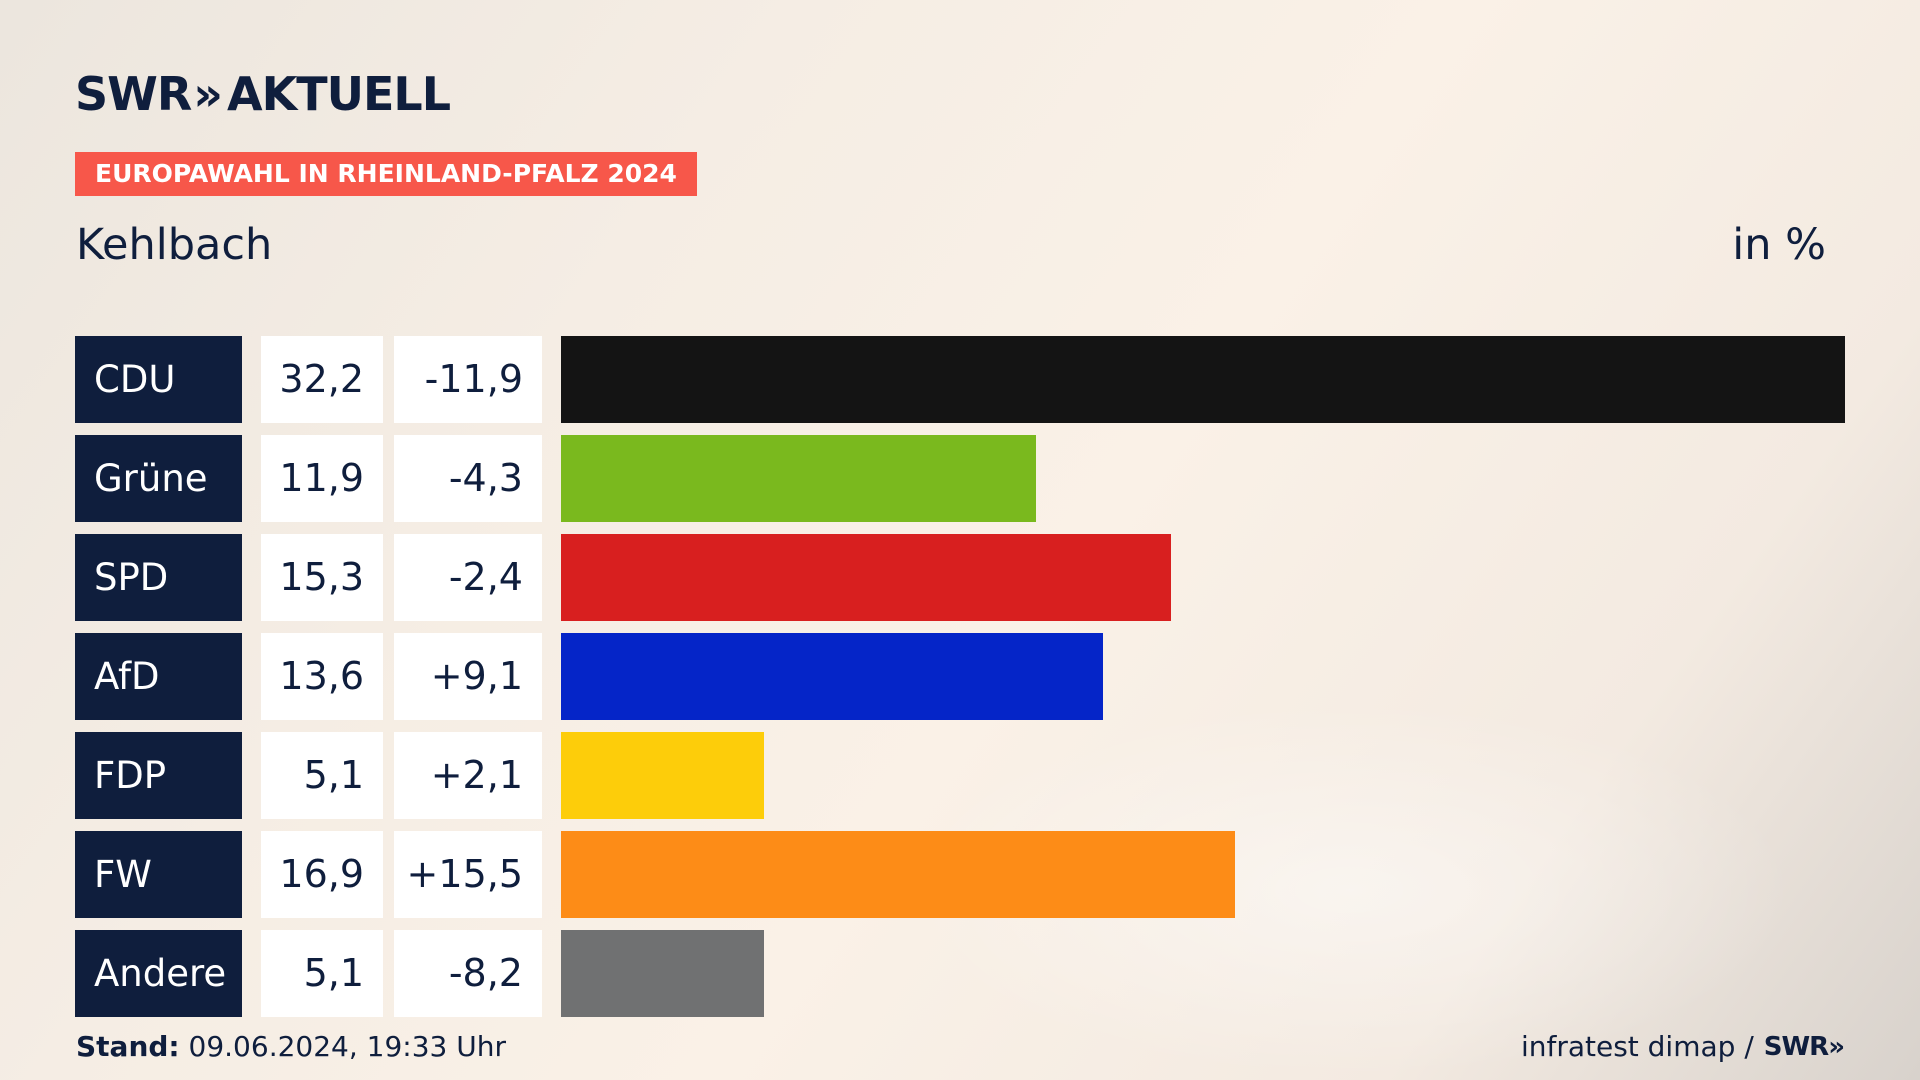 This screenshot has width=1920, height=1080. What do you see at coordinates (322, 379) in the screenshot?
I see `value-label: 32,2` at bounding box center [322, 379].